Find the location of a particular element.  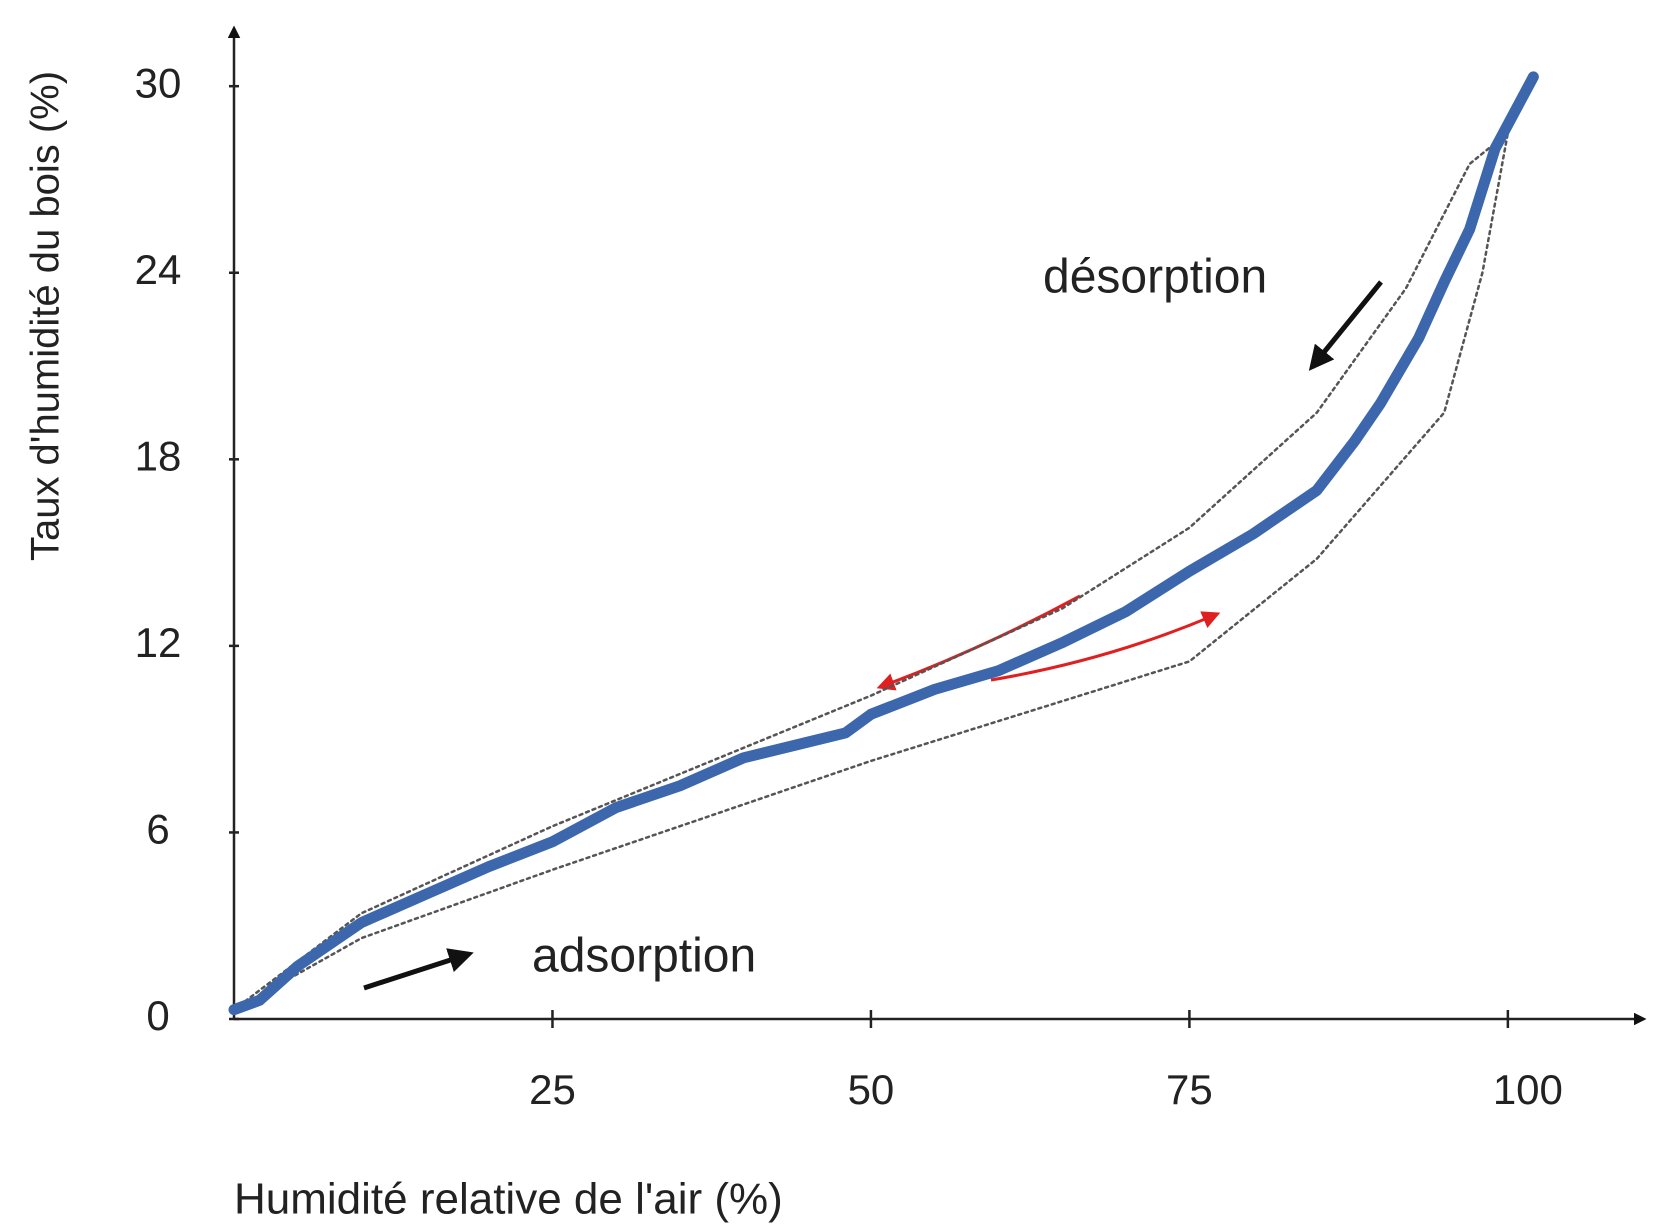

annotation: désorption is located at coordinates (1155, 277).